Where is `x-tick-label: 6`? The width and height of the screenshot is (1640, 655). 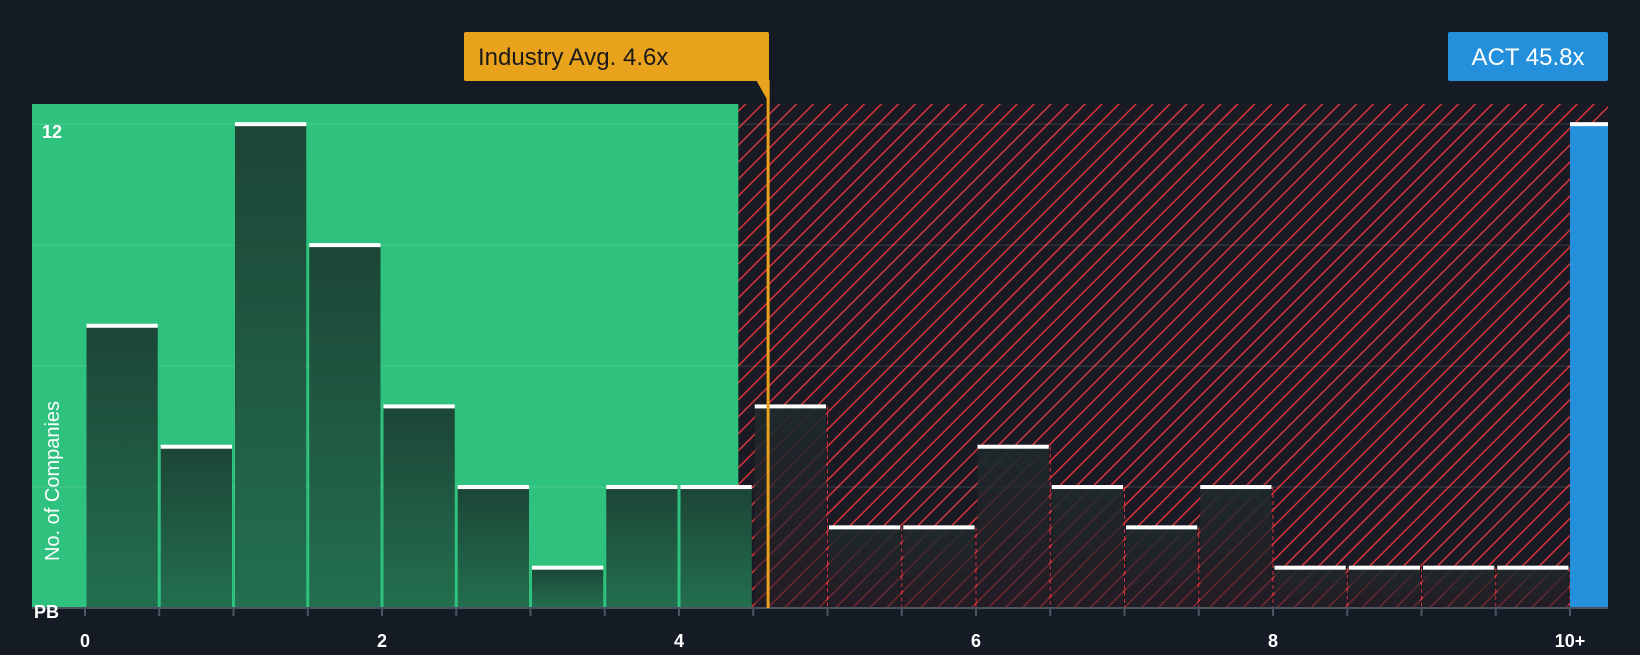
x-tick-label: 6 is located at coordinates (976, 640).